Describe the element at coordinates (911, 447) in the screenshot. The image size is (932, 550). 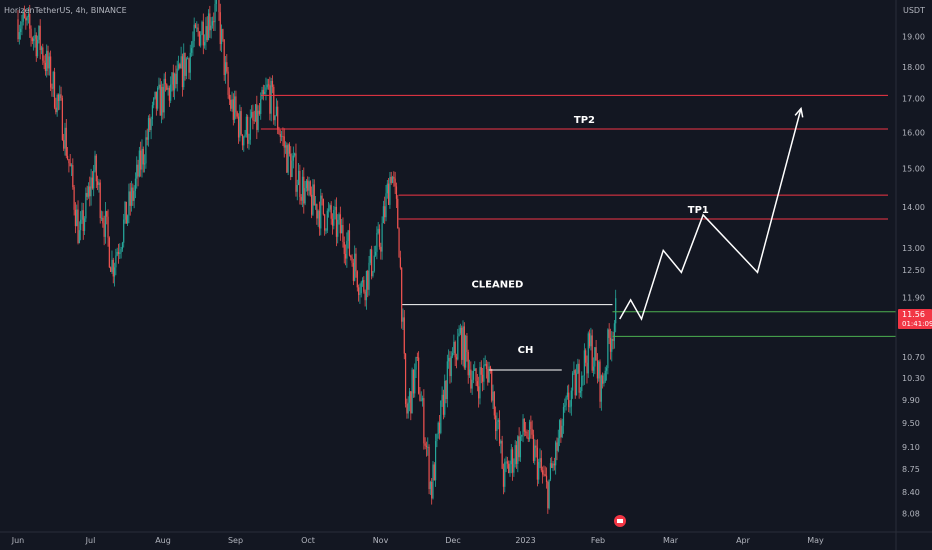
I see `y-tick-label: 9.10` at that location.